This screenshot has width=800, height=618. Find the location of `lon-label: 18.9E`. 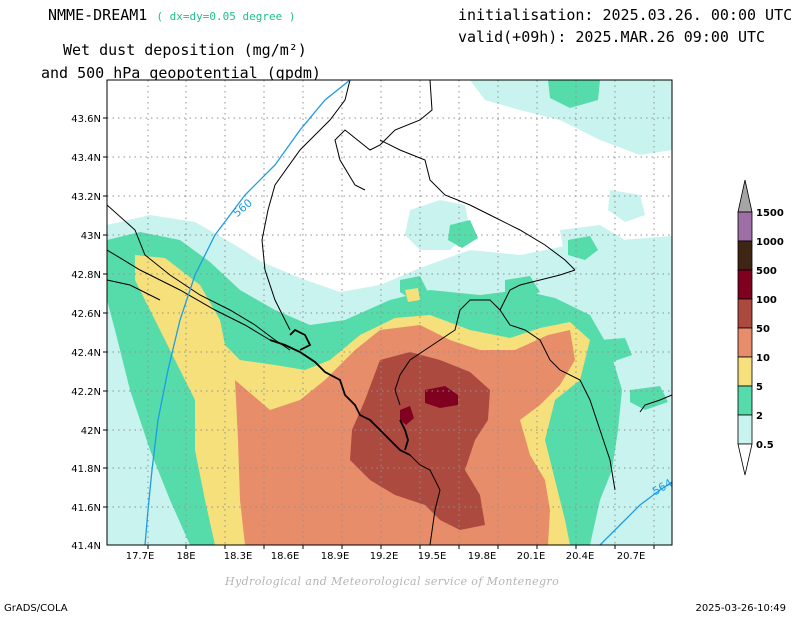

lon-label: 18.9E is located at coordinates (335, 556).